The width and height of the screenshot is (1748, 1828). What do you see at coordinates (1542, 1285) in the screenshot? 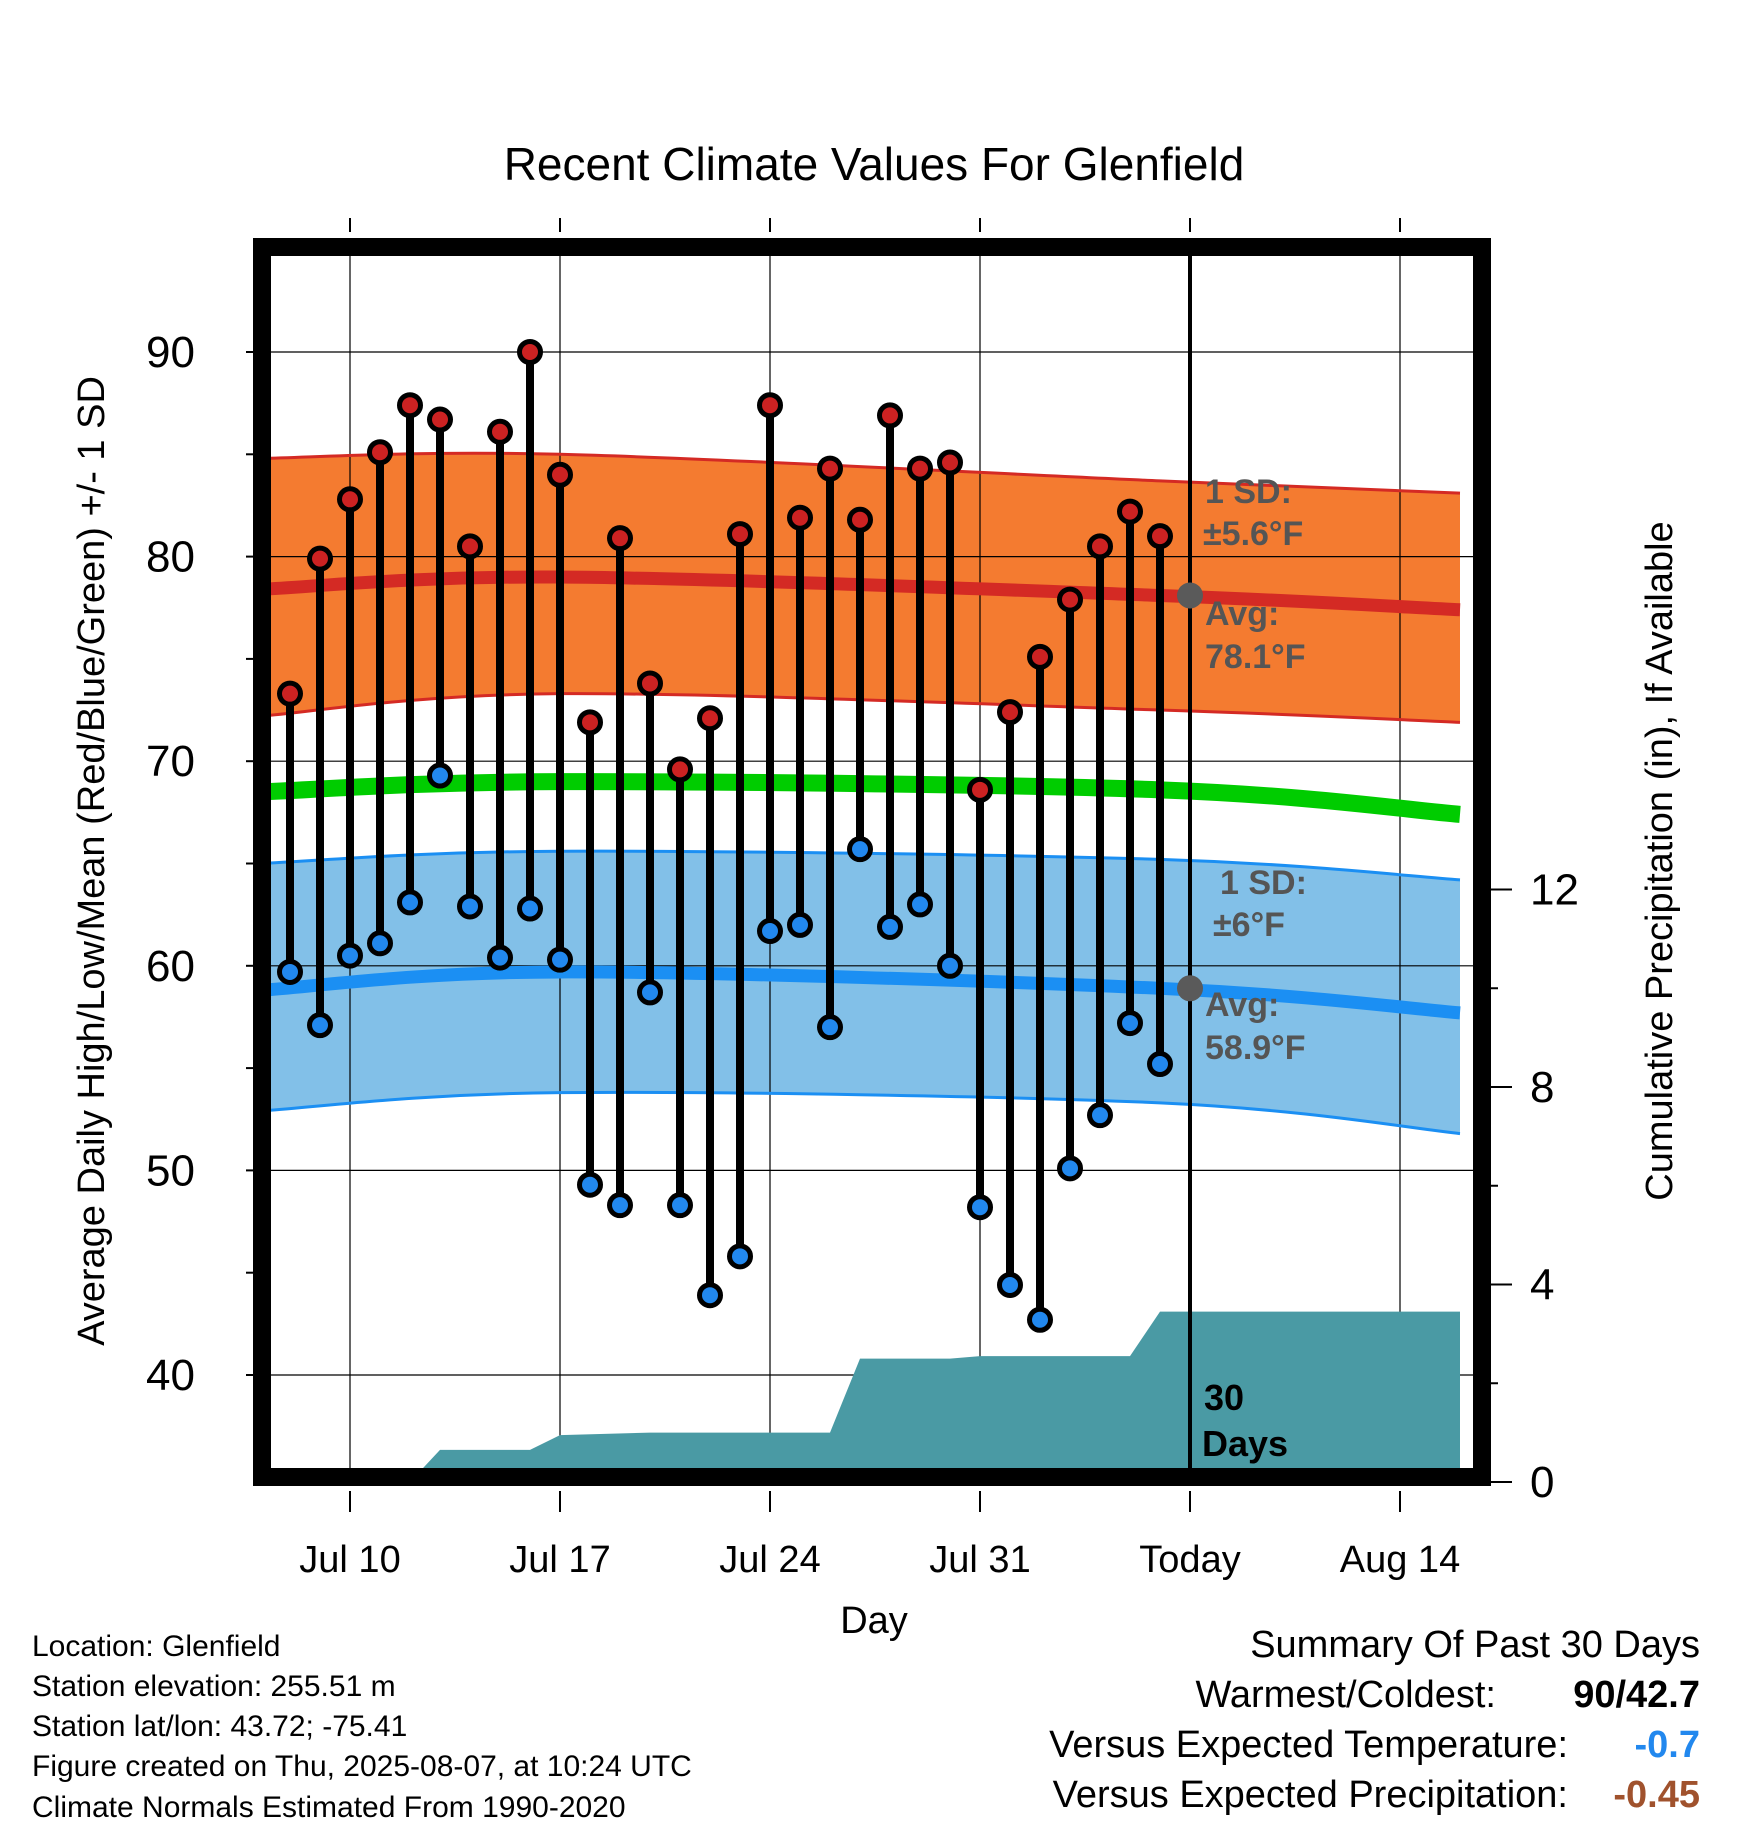
I see `y2-tick-label: 4` at bounding box center [1542, 1285].